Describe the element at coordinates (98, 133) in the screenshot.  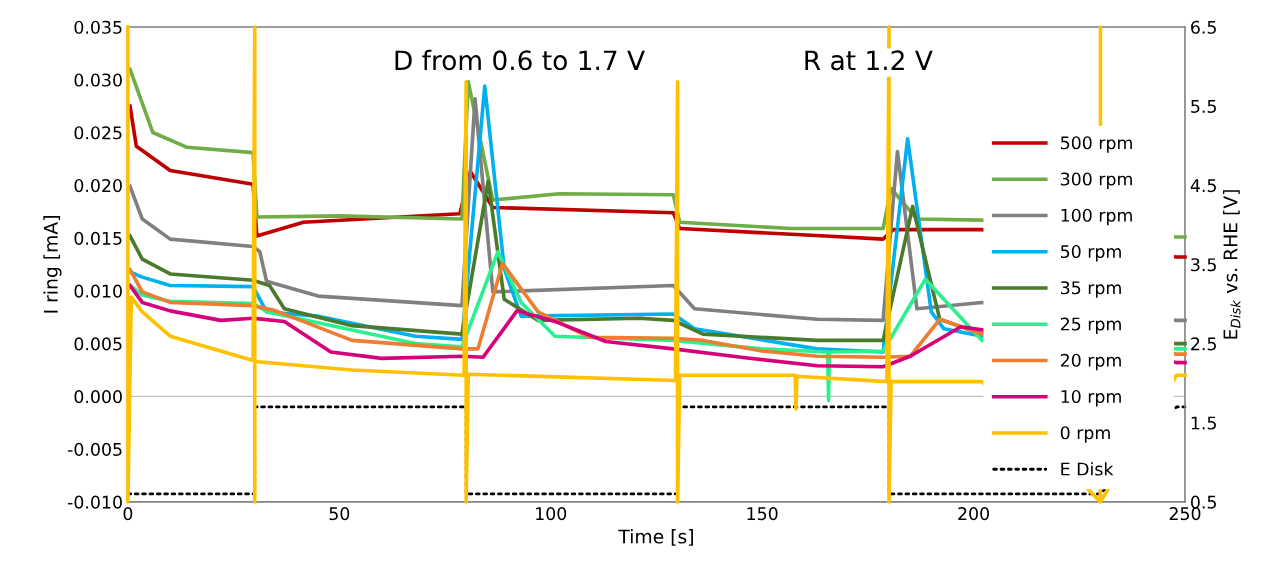
I see `y-tick-label: 0.025` at that location.